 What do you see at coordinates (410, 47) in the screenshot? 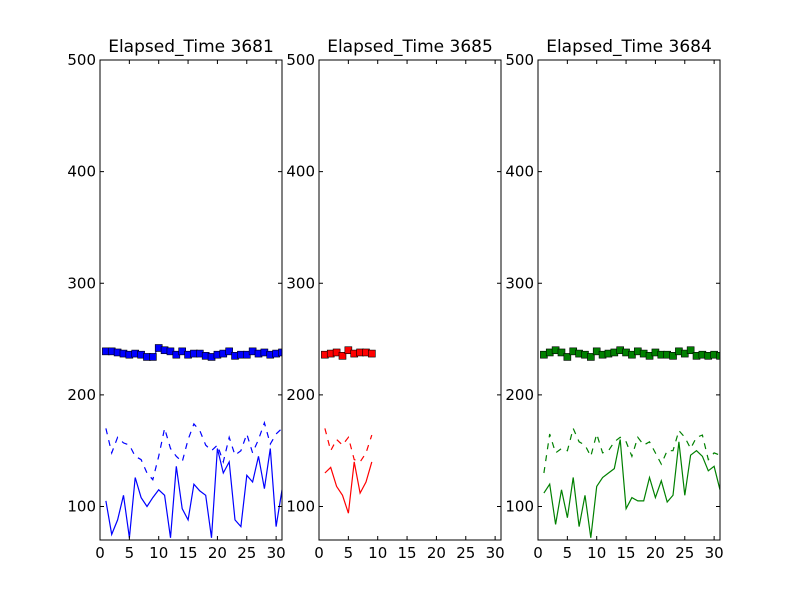
I see `subplot-title: Elapsed_Time 3685` at bounding box center [410, 47].